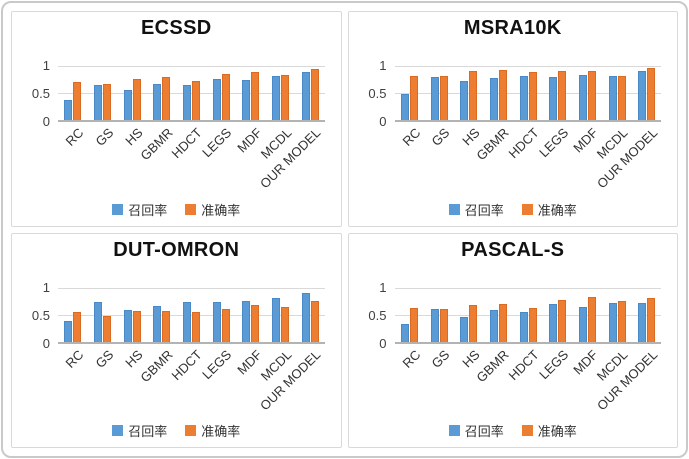 This screenshot has width=689, height=459. What do you see at coordinates (176, 249) in the screenshot?
I see `chart-title: DUT-OMRON` at bounding box center [176, 249].